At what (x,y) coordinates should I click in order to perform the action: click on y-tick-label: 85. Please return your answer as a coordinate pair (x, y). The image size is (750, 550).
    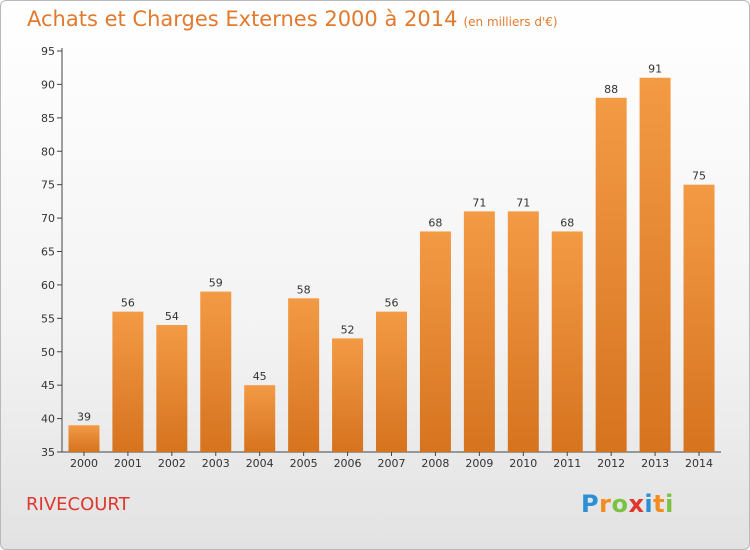
    Looking at the image, I should click on (48, 118).